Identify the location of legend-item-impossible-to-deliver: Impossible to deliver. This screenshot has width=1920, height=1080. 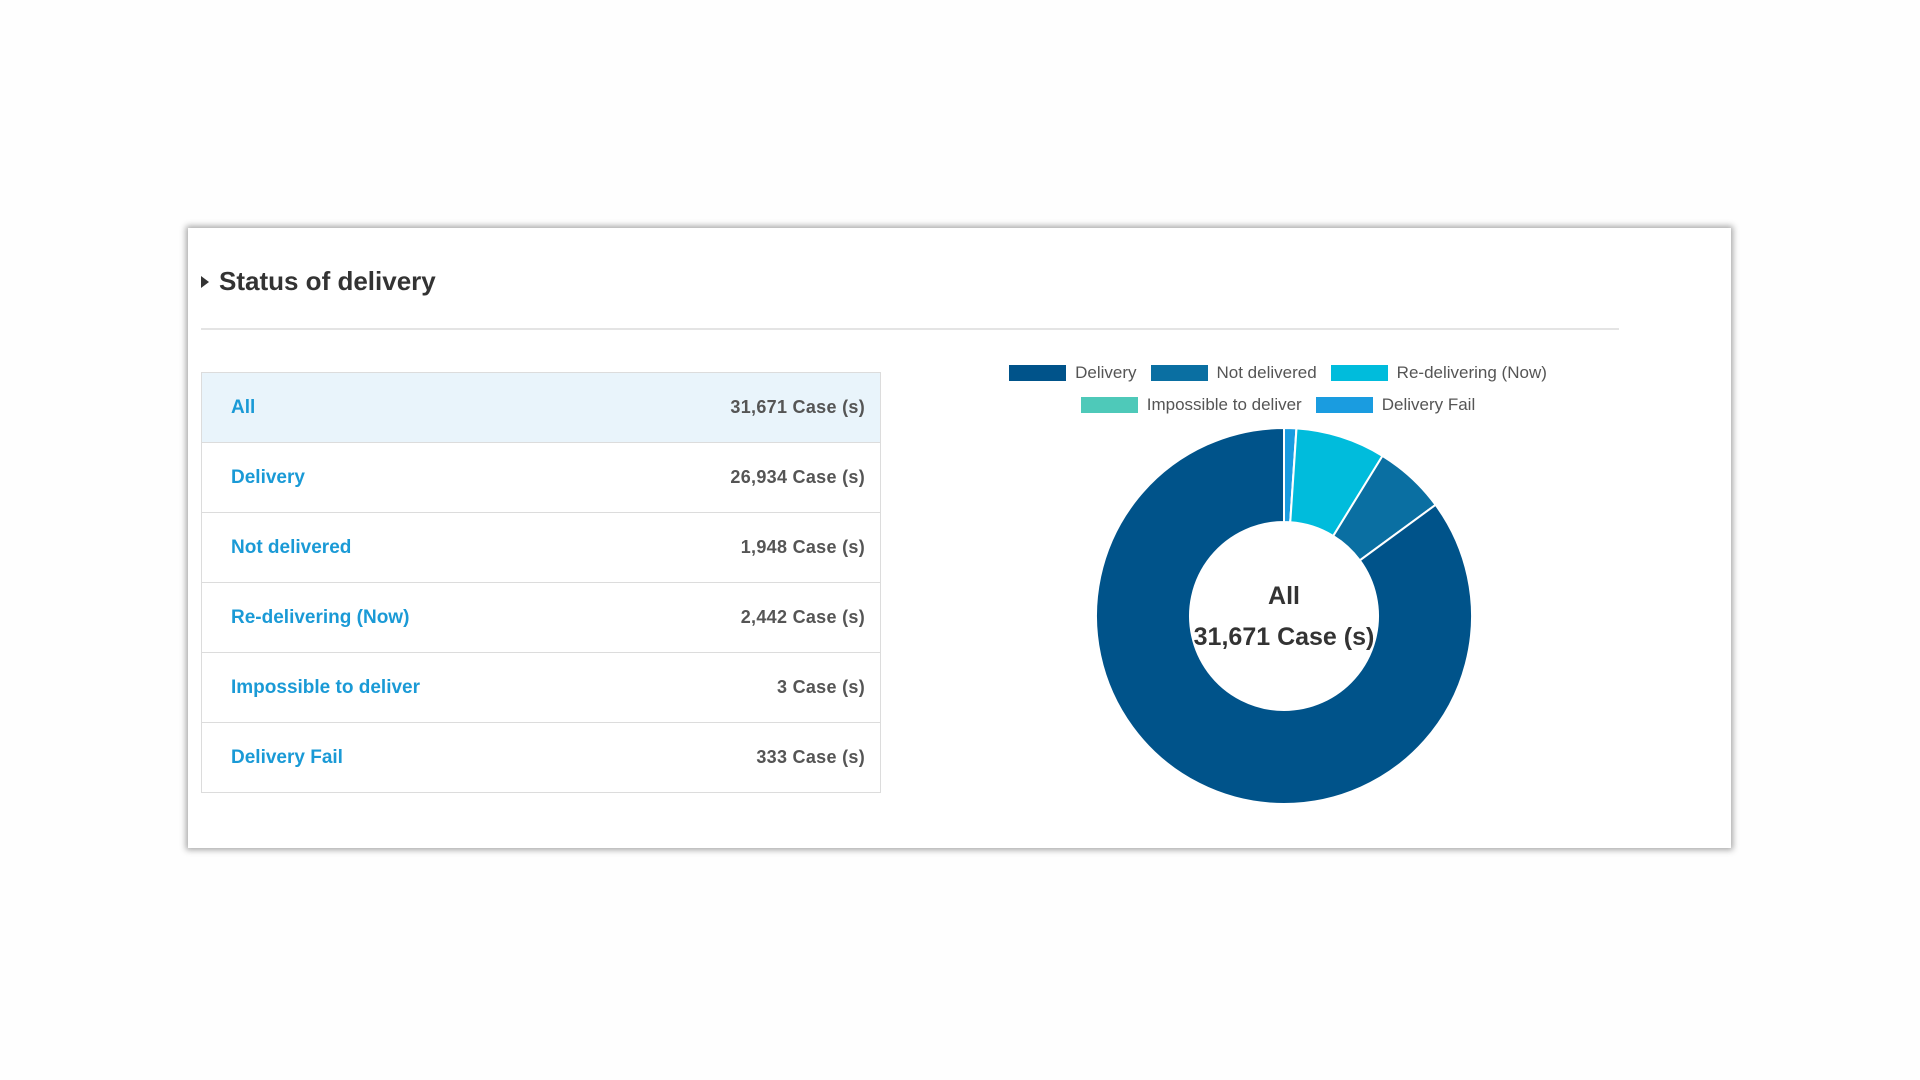
(1191, 405).